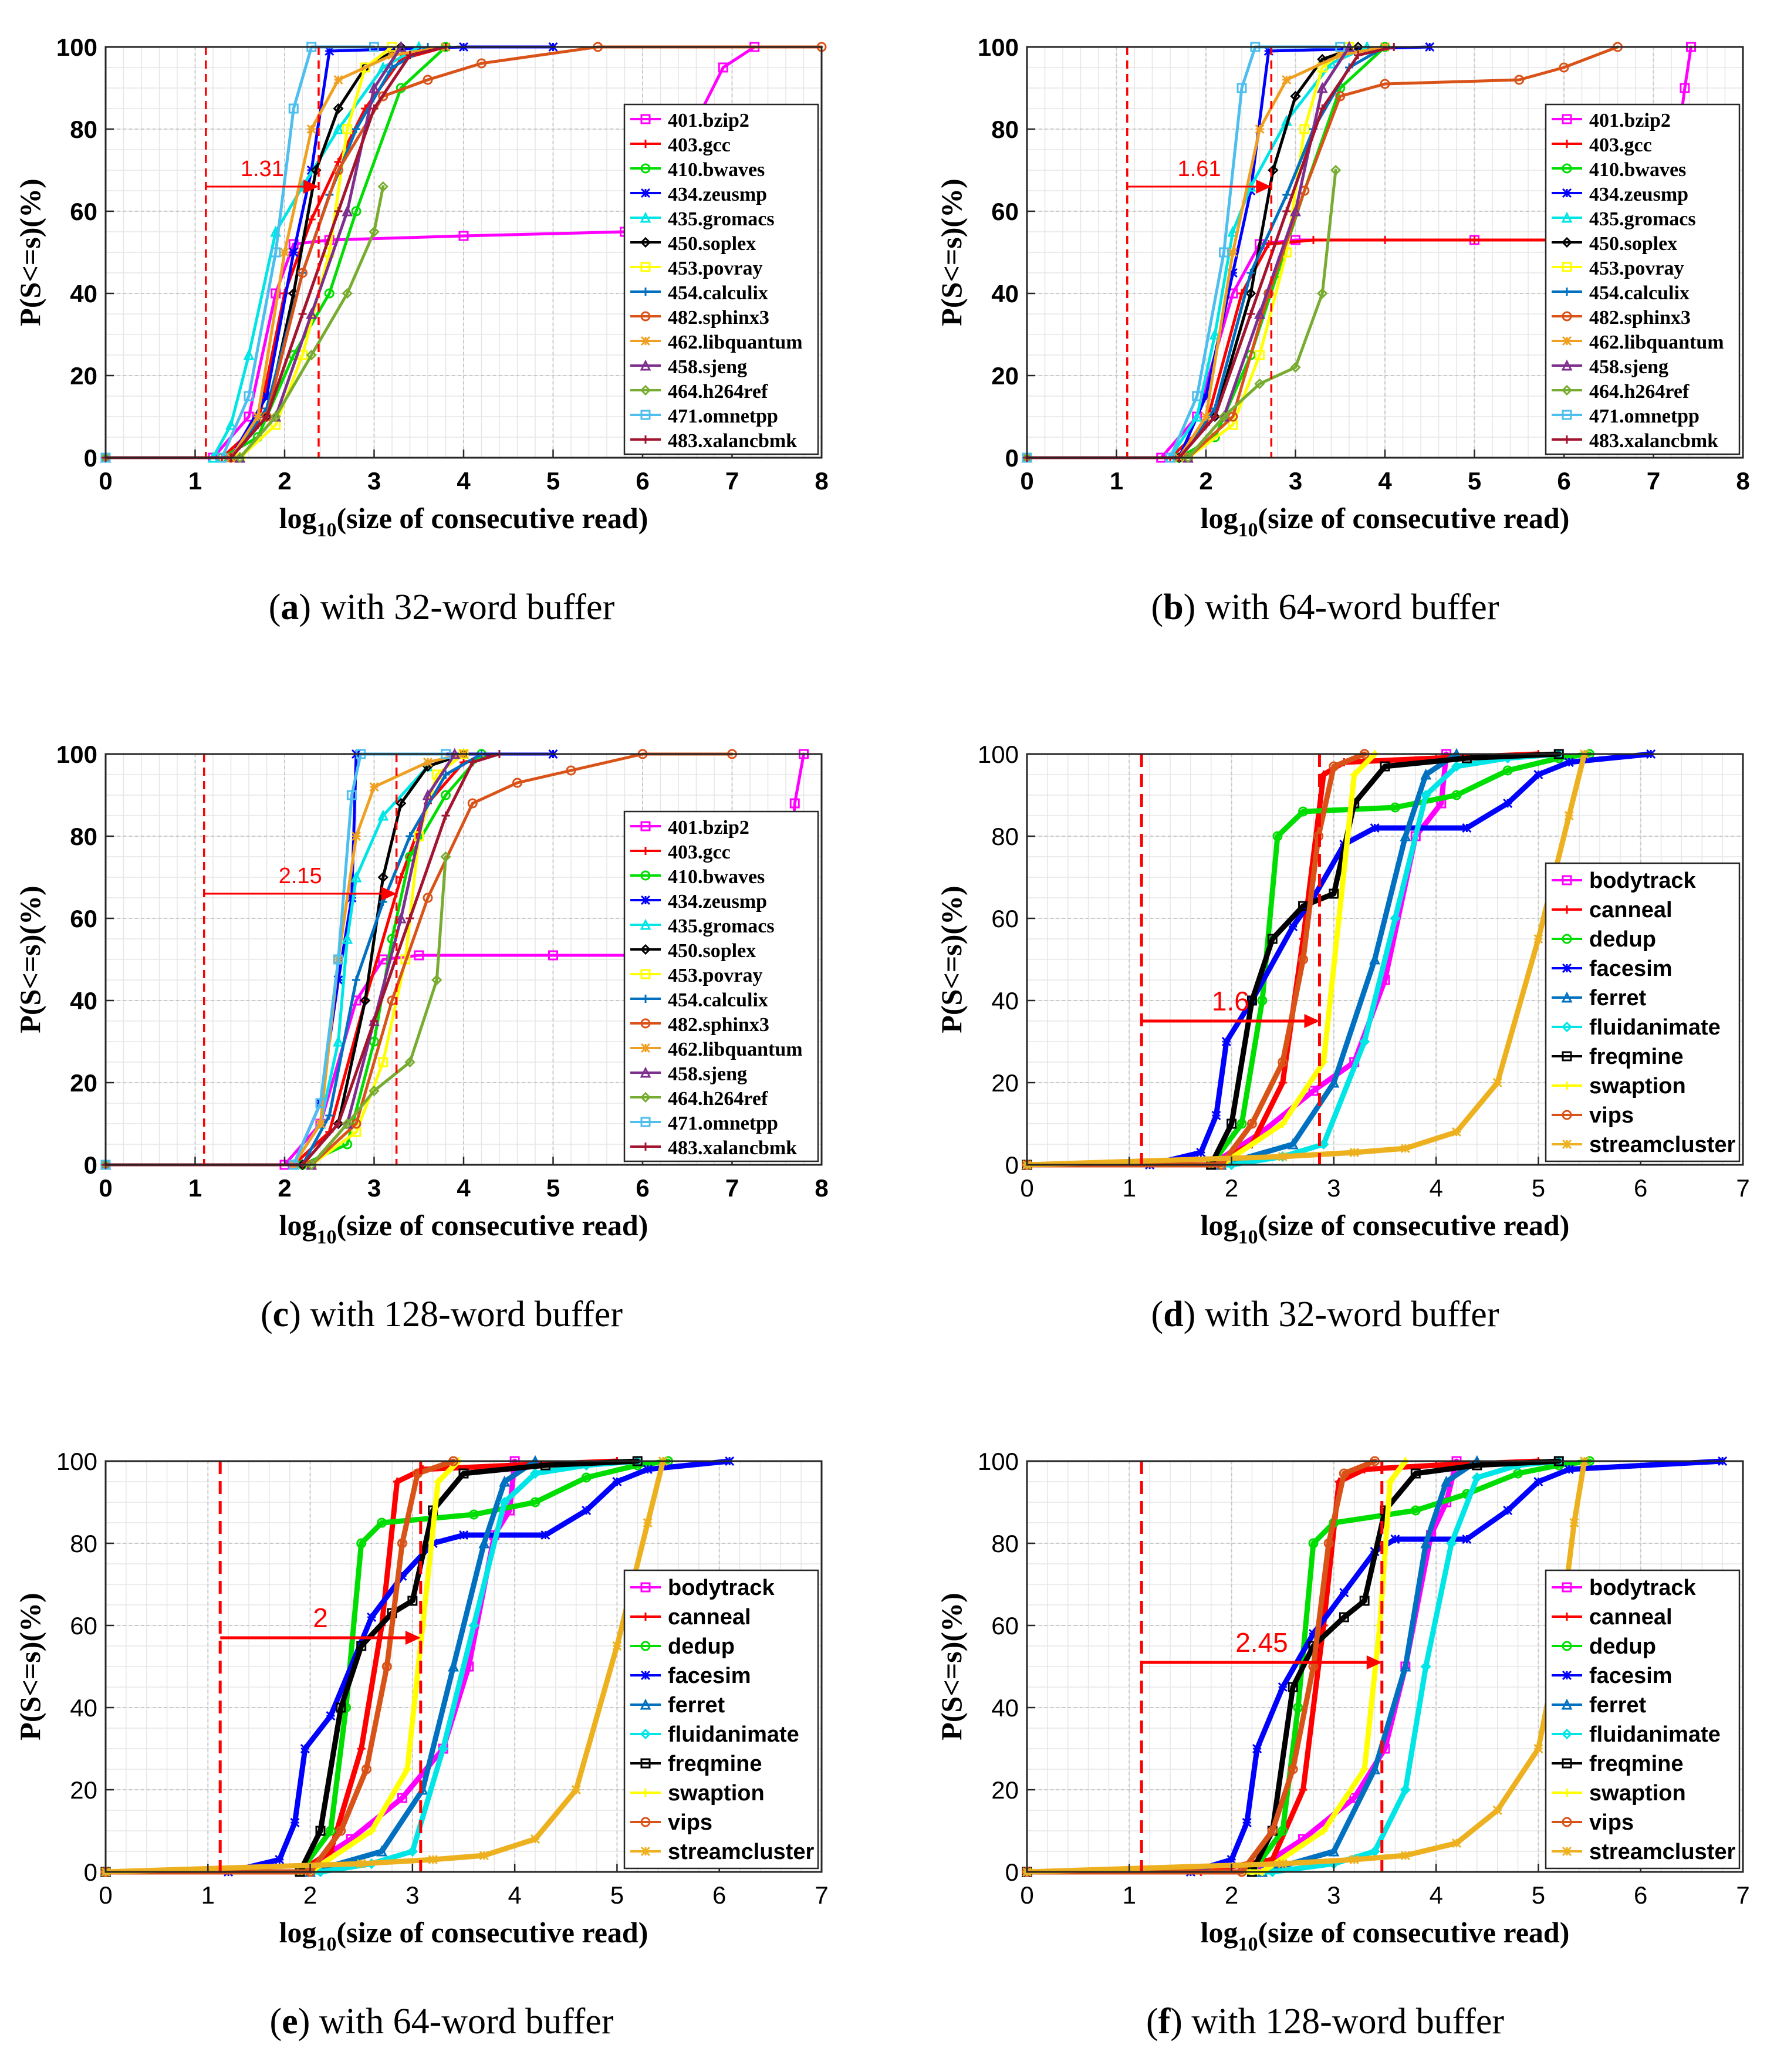 The width and height of the screenshot is (1767, 2072). I want to click on caption-letter: a, so click(290, 607).